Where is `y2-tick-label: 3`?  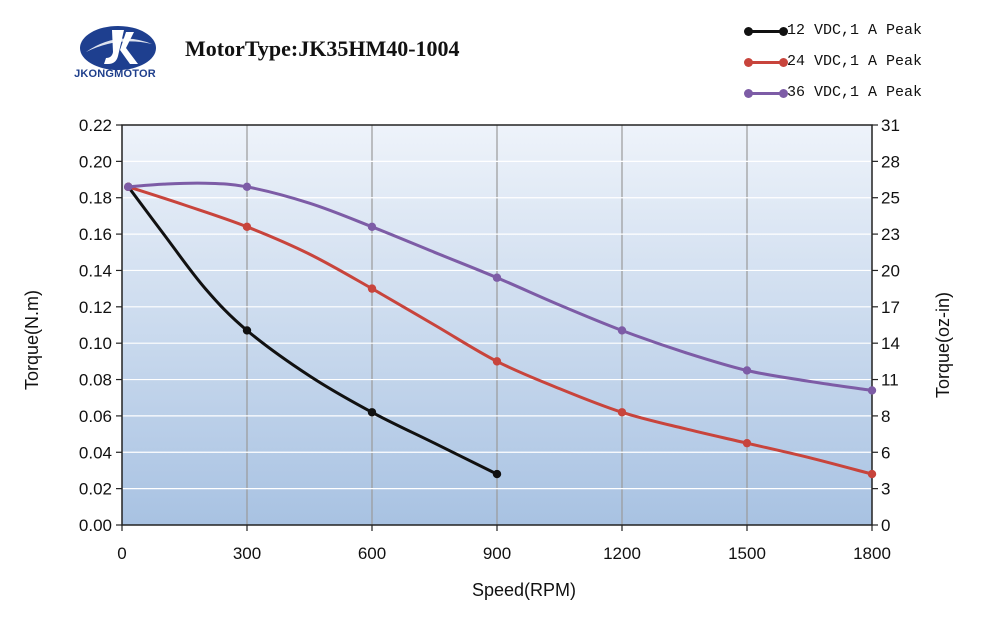 y2-tick-label: 3 is located at coordinates (885, 489).